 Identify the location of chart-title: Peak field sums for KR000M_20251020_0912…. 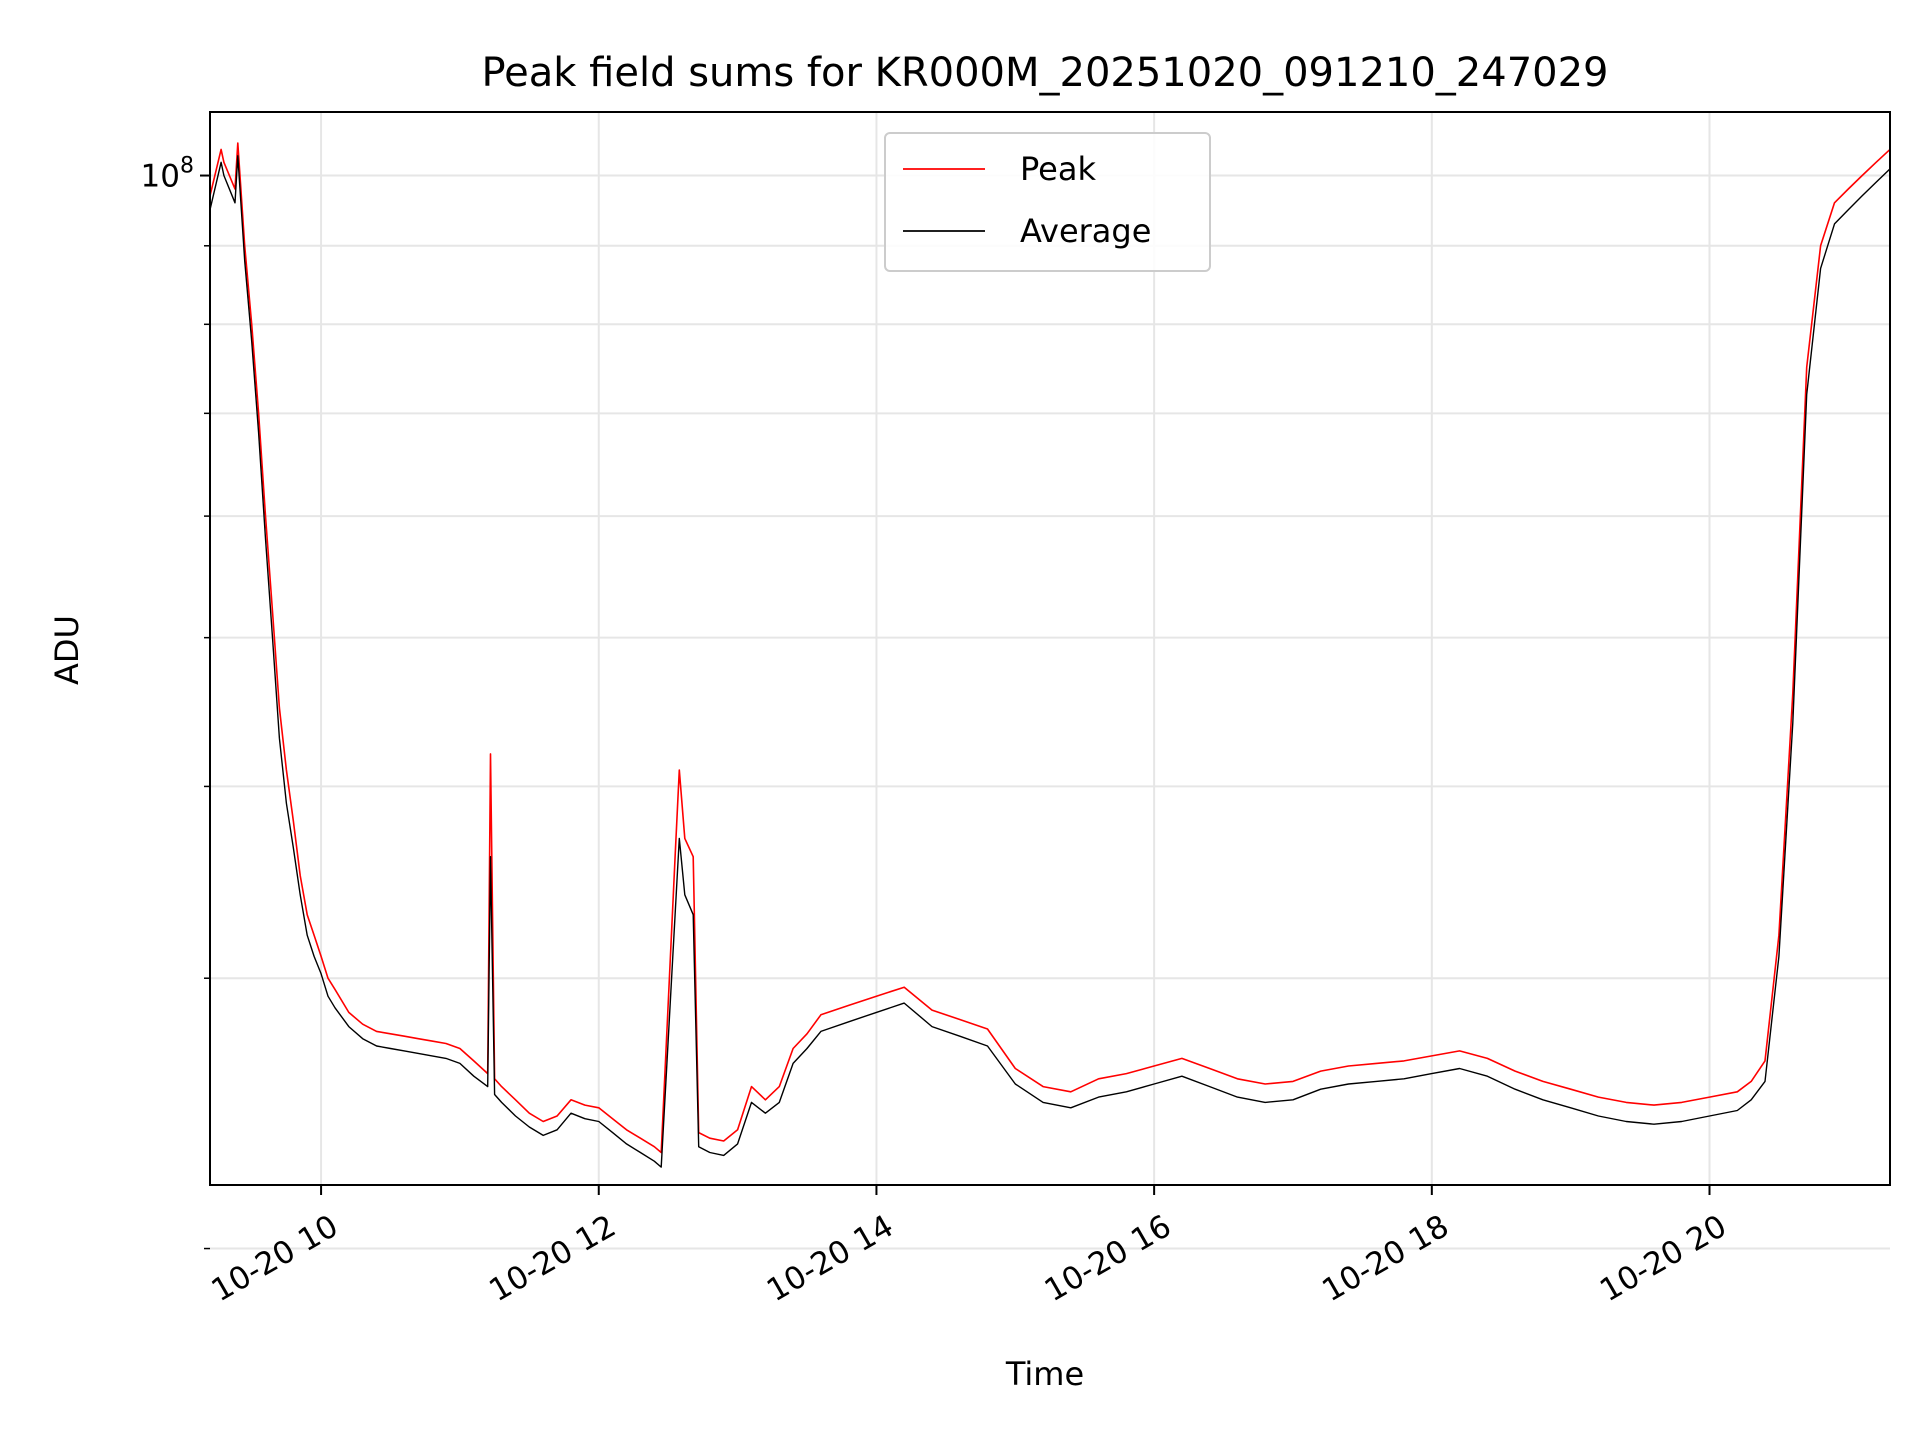
(1044, 73).